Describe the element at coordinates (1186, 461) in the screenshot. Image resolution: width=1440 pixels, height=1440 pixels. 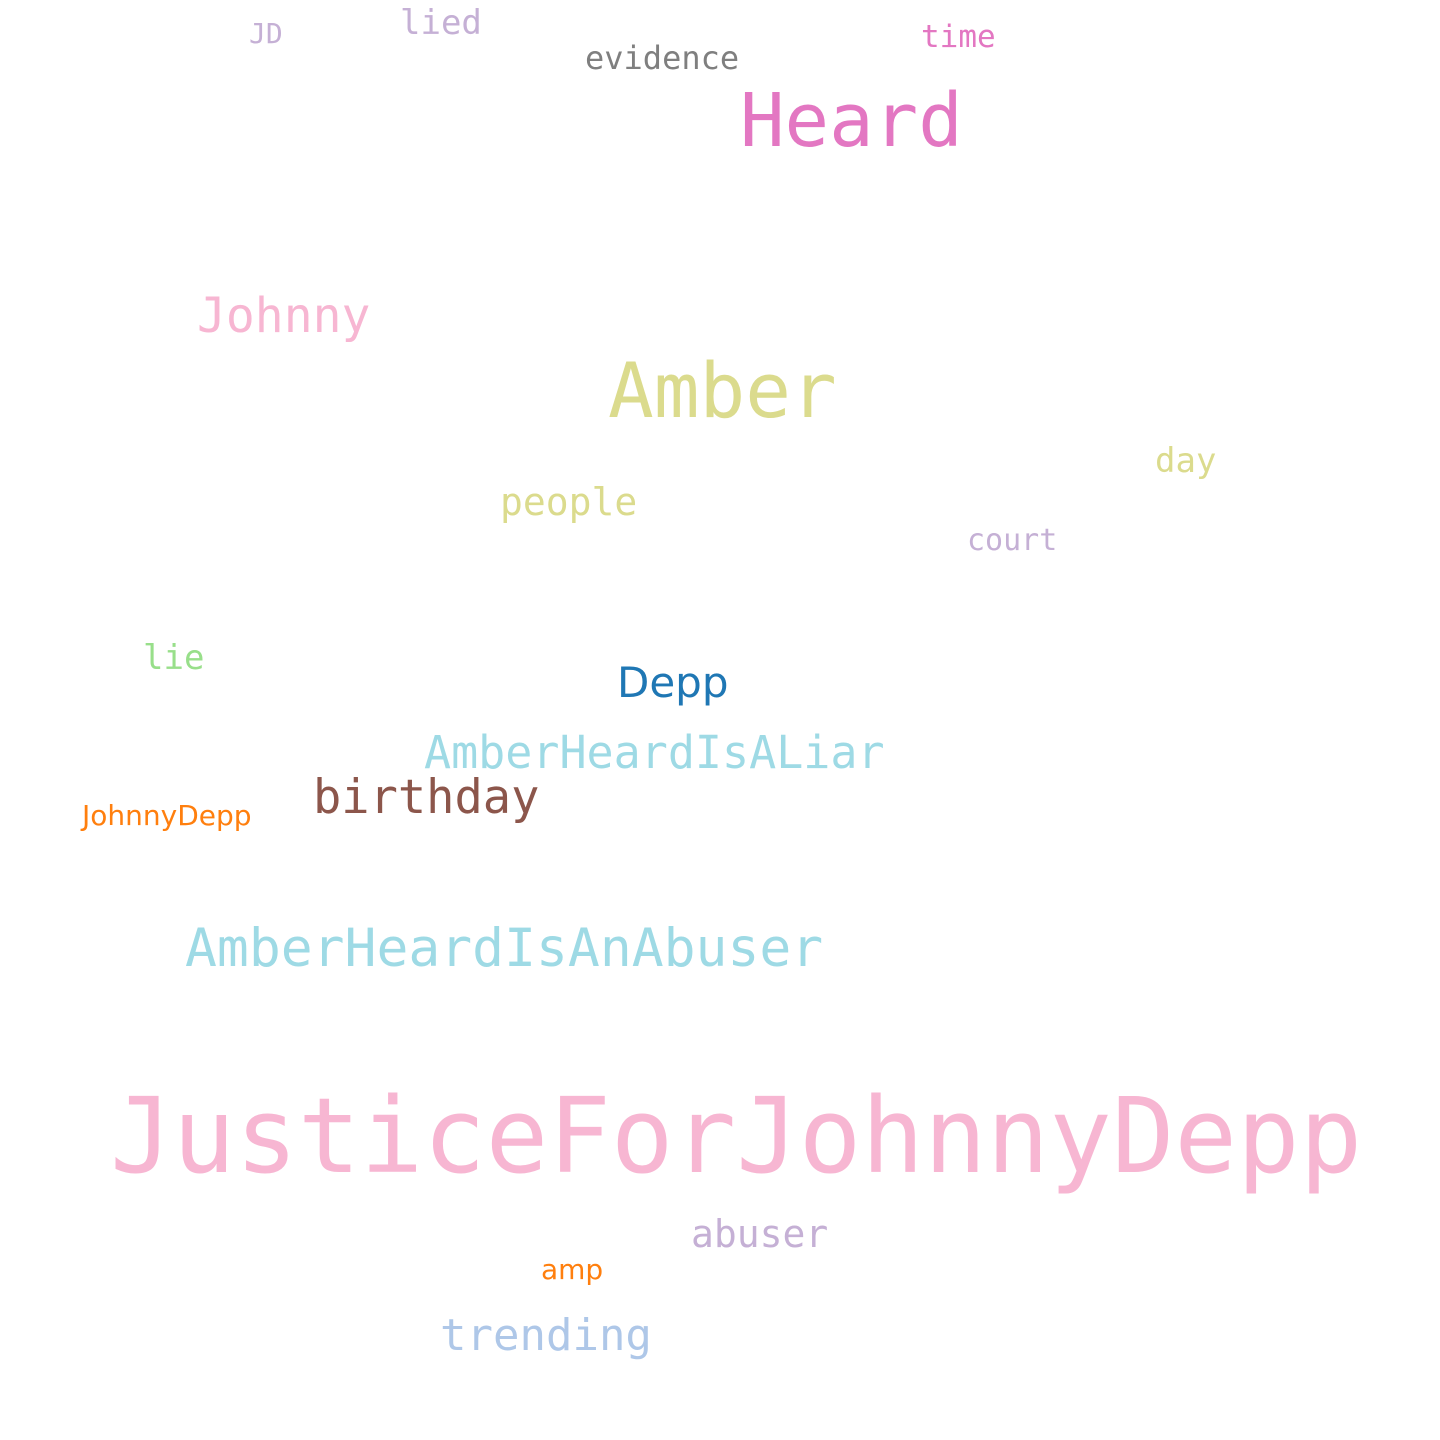
I see `word-day: day` at that location.